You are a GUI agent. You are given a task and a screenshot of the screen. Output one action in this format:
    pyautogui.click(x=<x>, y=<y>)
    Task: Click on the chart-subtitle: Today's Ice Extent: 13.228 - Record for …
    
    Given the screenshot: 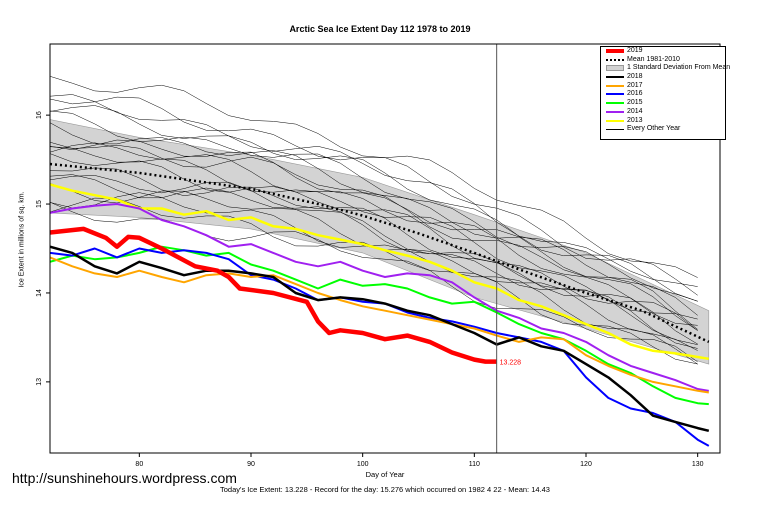 What is the action you would take?
    pyautogui.click(x=385, y=489)
    